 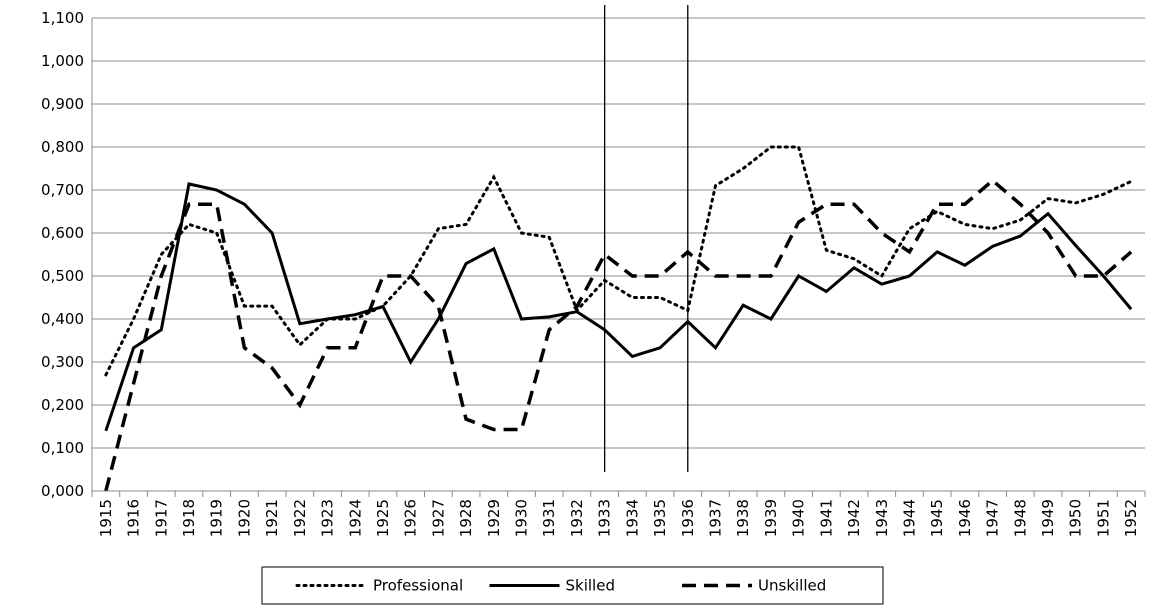 I want to click on legend-label: Professional, so click(x=418, y=586).